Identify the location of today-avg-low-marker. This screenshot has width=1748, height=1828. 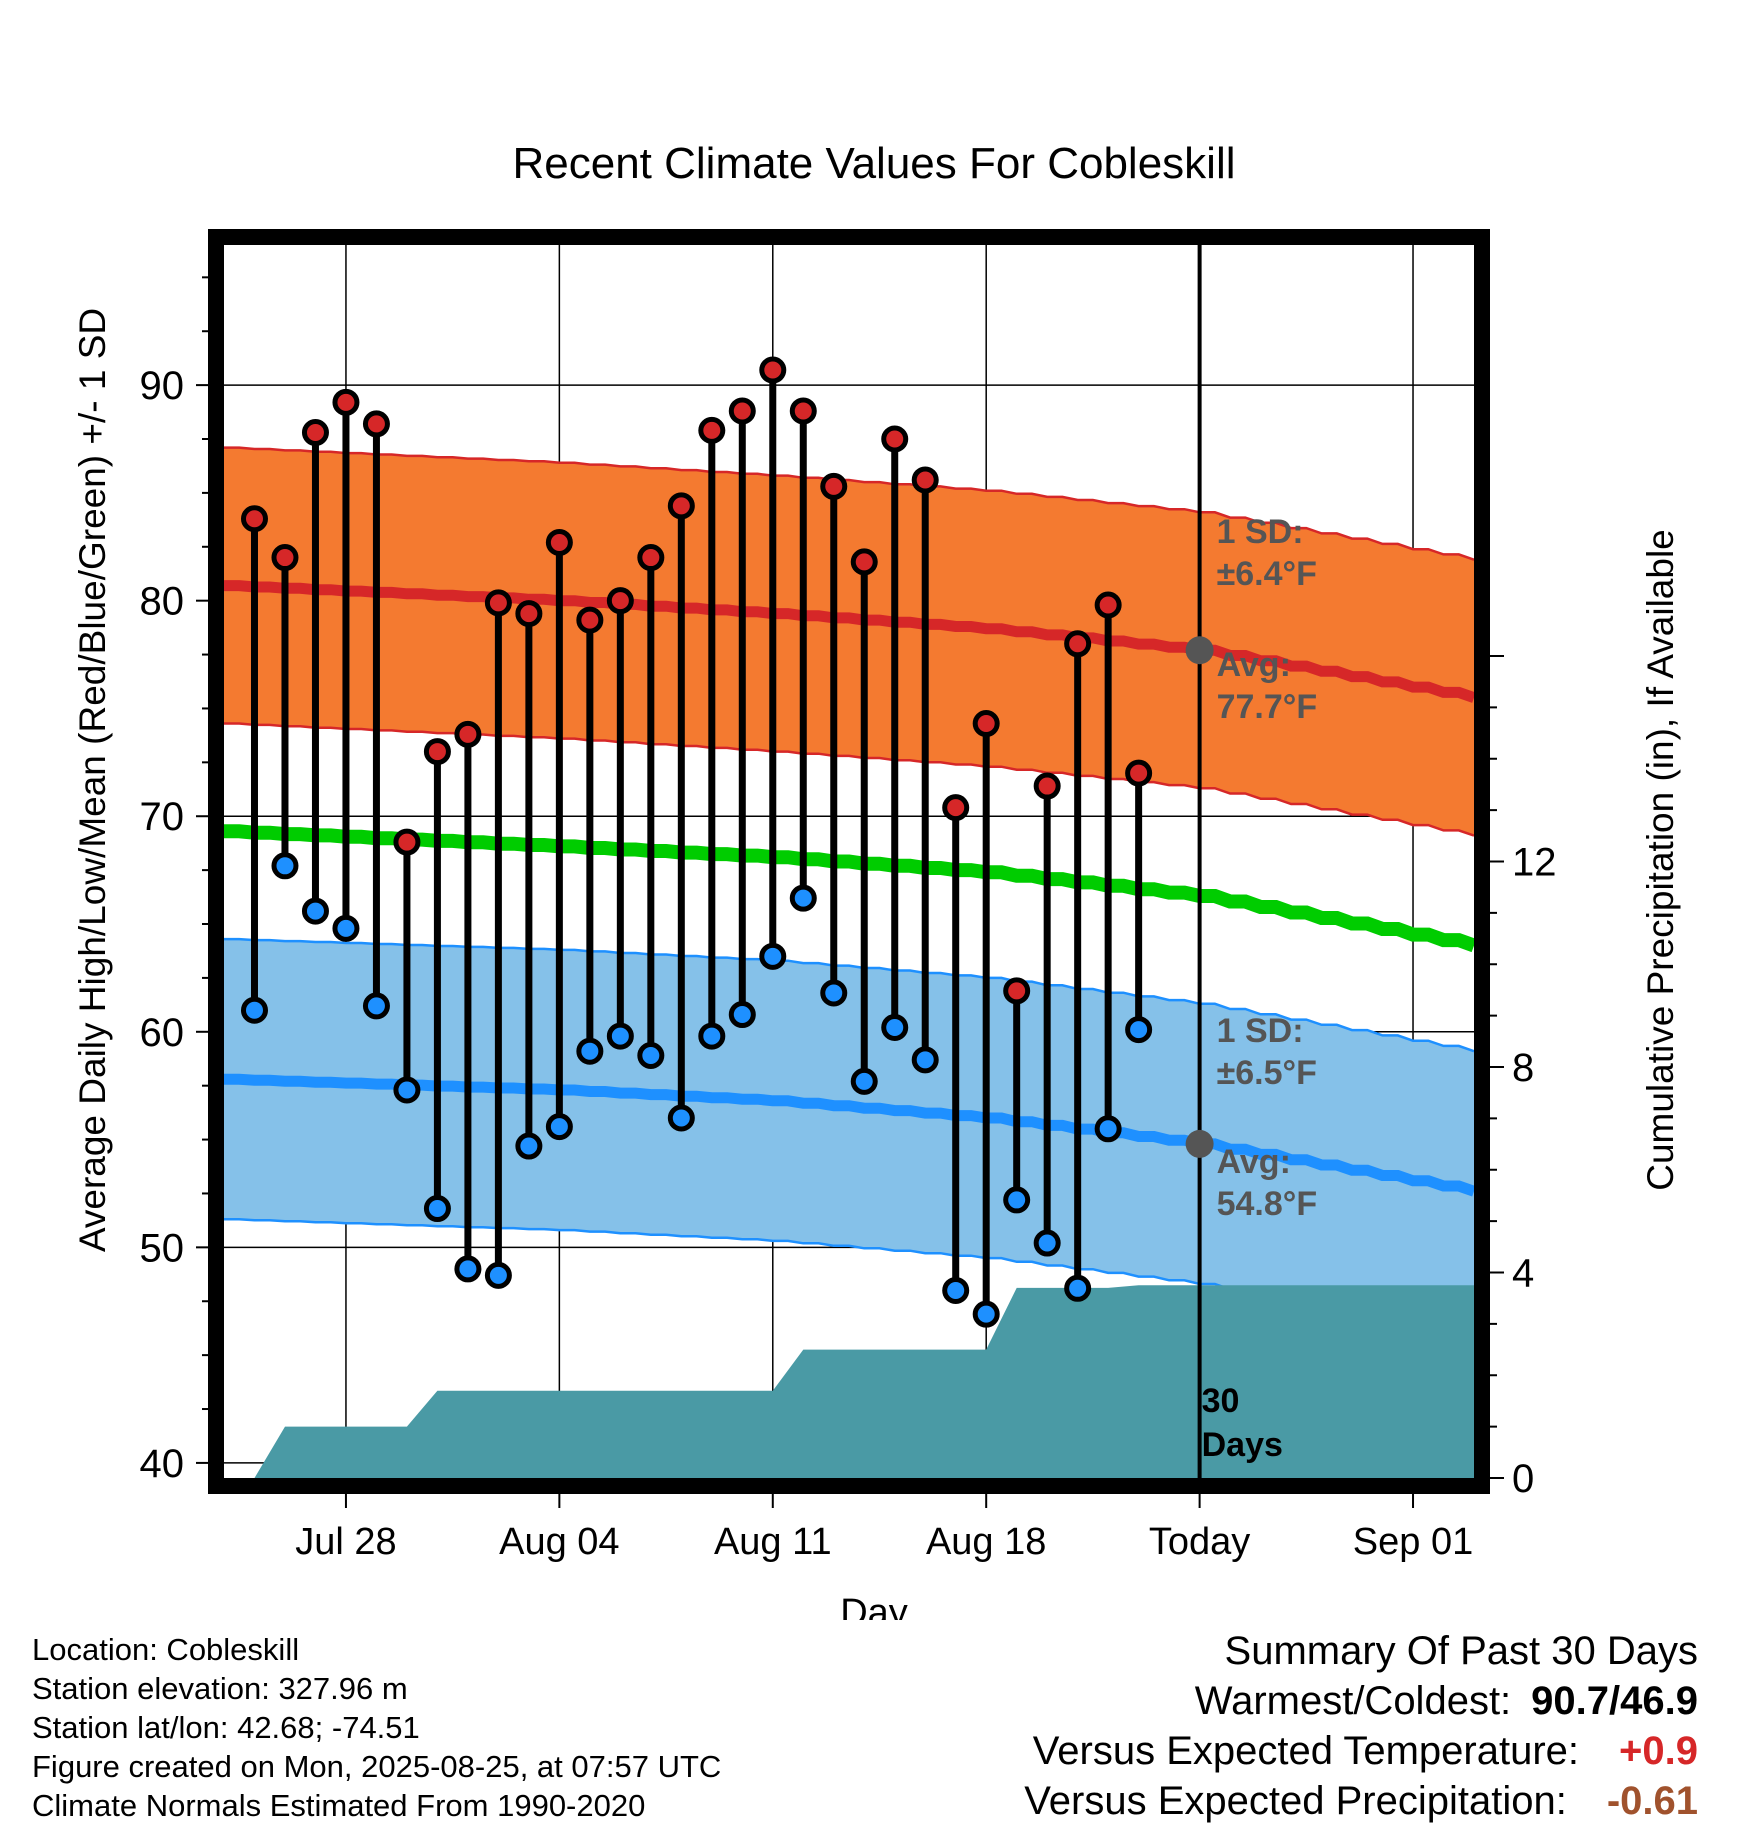
(1199, 1143).